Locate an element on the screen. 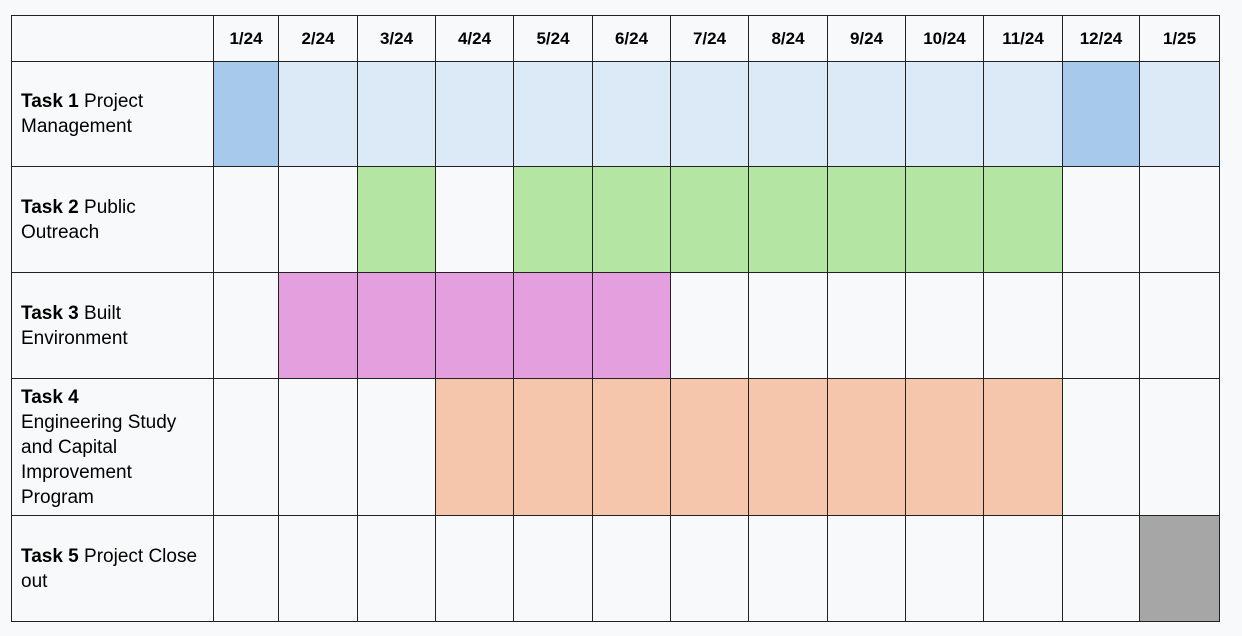 The width and height of the screenshot is (1242, 636). task-label: Task 5 Project Close out is located at coordinates (112, 568).